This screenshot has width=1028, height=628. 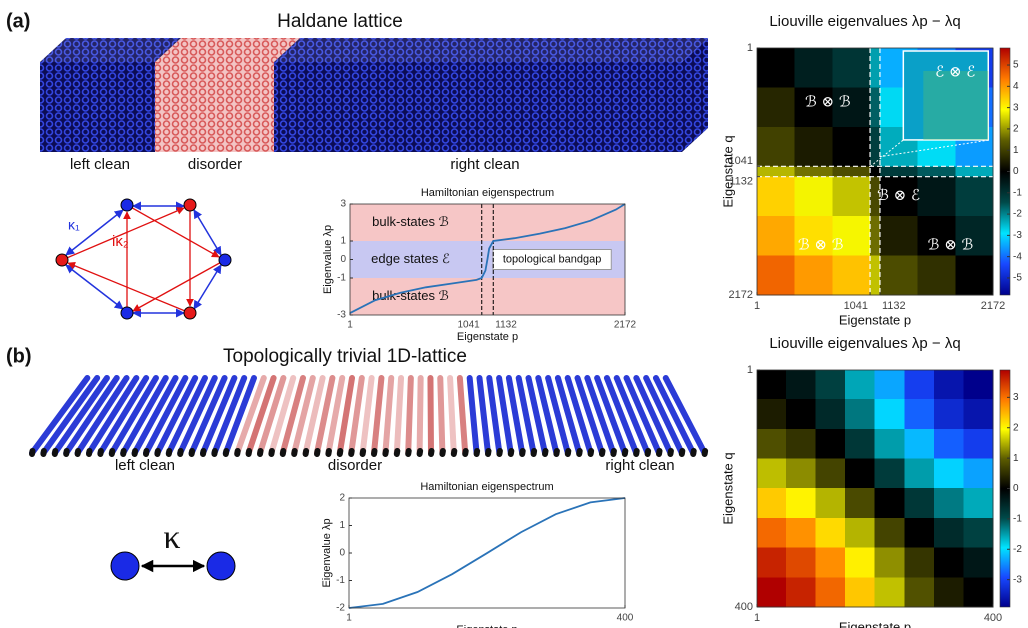 What do you see at coordinates (374, 95) in the screenshot?
I see `haldane-lattice` at bounding box center [374, 95].